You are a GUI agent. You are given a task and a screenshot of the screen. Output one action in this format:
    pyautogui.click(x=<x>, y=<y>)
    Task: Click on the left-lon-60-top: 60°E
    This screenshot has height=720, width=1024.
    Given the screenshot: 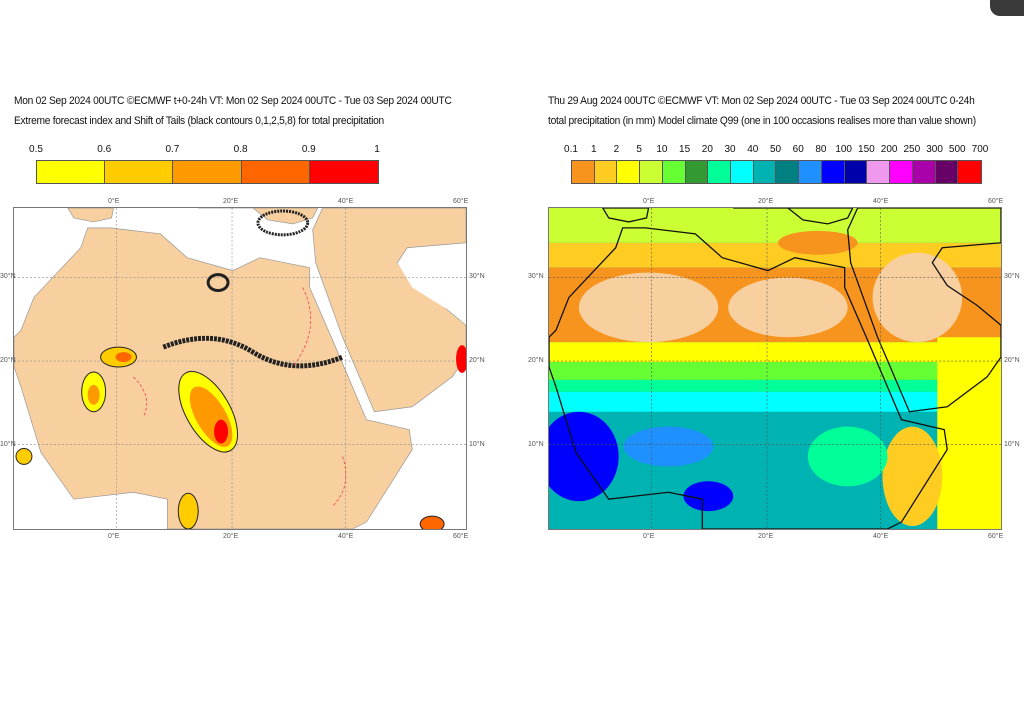 What is the action you would take?
    pyautogui.click(x=461, y=201)
    